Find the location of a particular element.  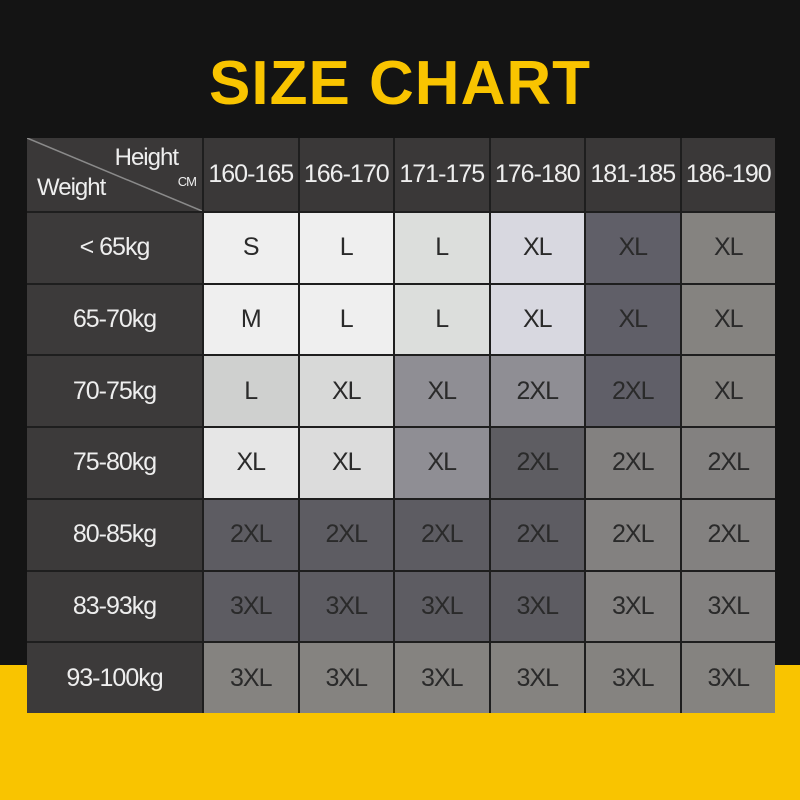

column-header-height: 166-170 is located at coordinates (346, 174).